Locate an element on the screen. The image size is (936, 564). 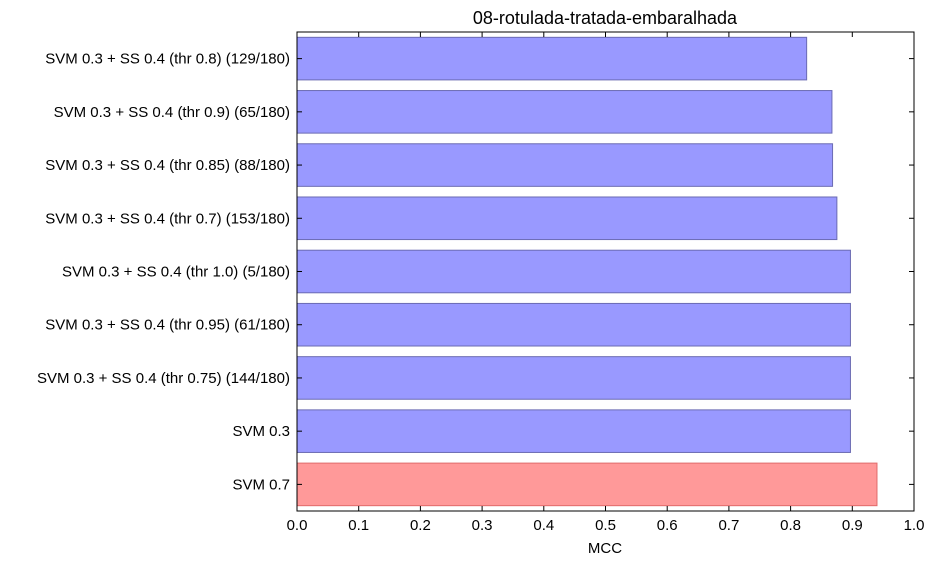
y-tick-label: SVM 0.3 + SS 0.4 (thr 0.7) (153/180) is located at coordinates (167, 218).